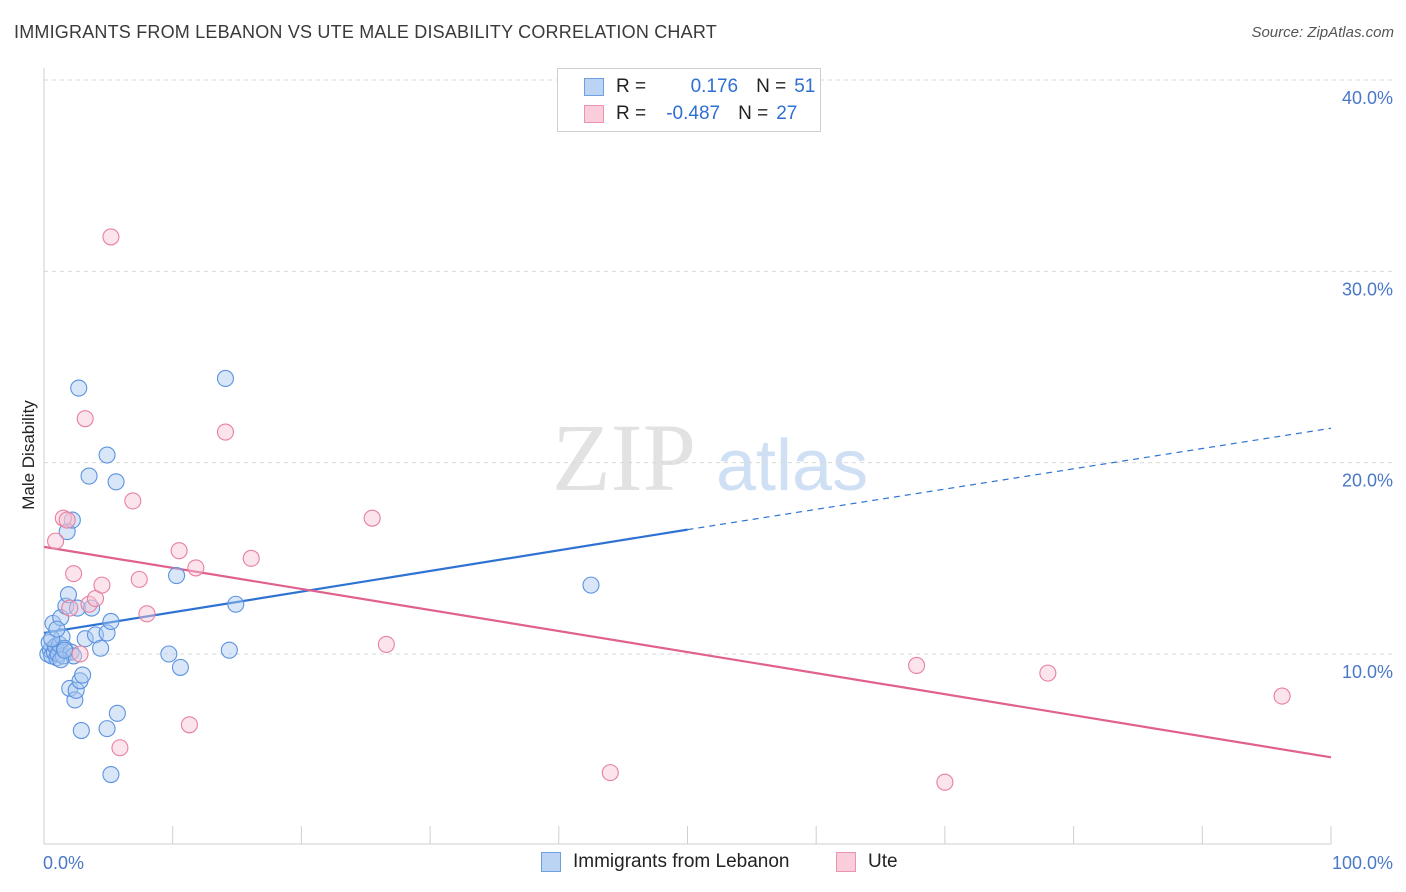 This screenshot has width=1406, height=892. Describe the element at coordinates (1009, 479) in the screenshot. I see `trend-extension-lebanon` at that location.